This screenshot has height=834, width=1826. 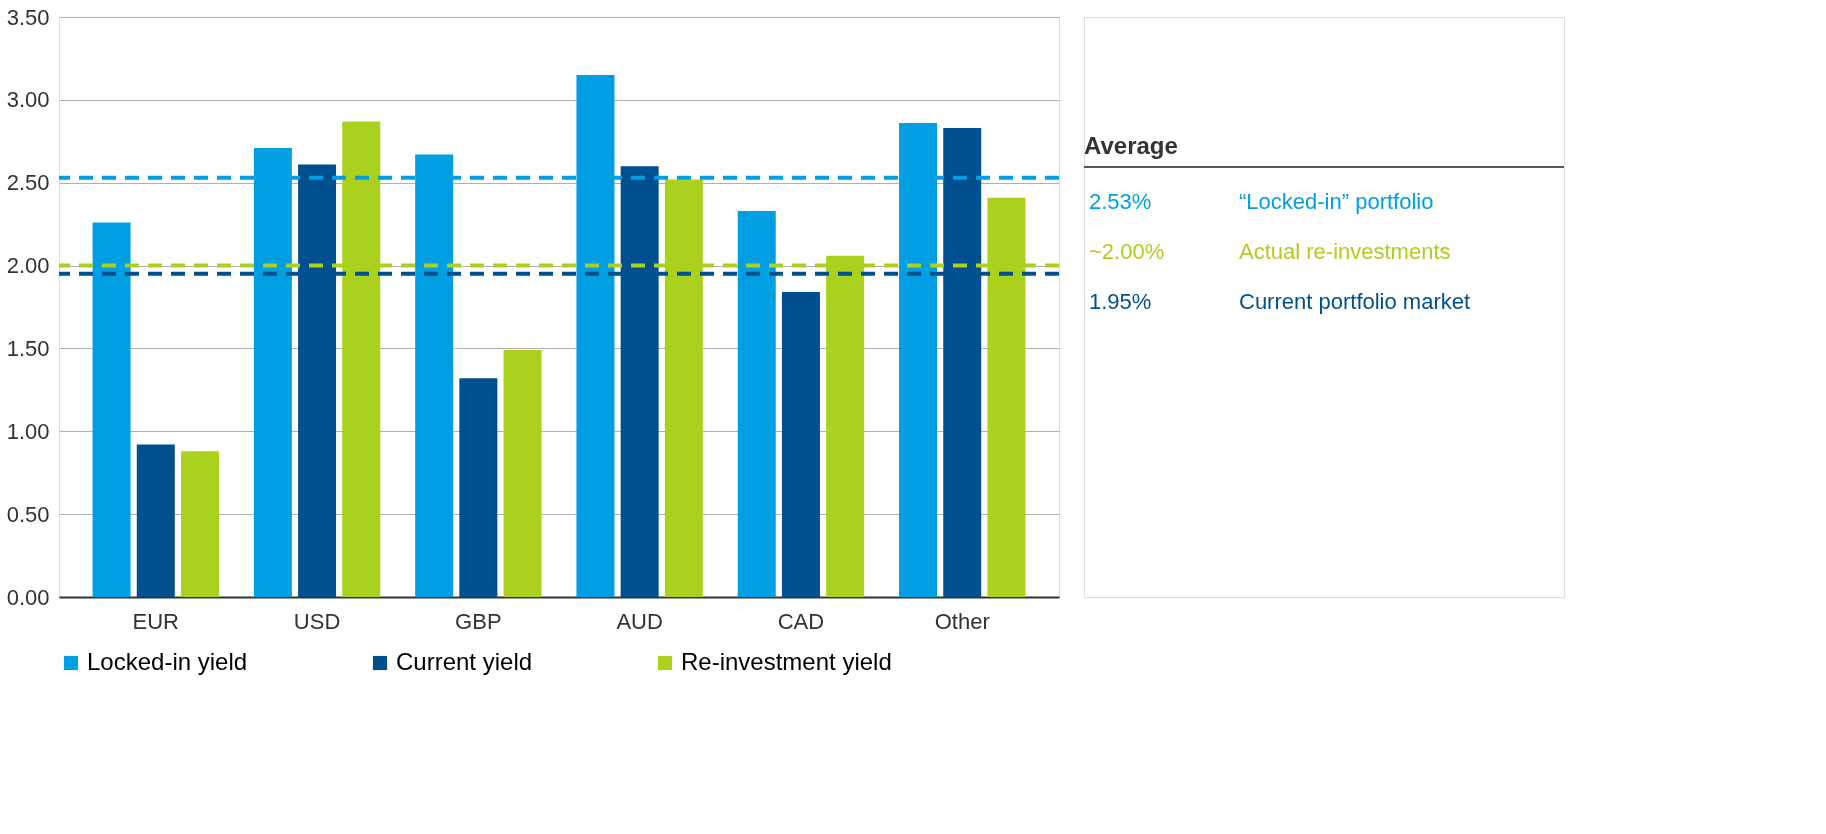 I want to click on y-tick-label: 3.50, so click(x=28, y=17).